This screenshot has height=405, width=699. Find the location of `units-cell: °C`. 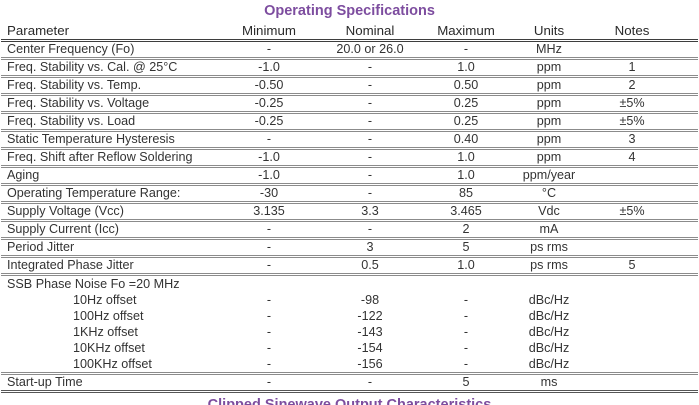

units-cell: °C is located at coordinates (549, 194).